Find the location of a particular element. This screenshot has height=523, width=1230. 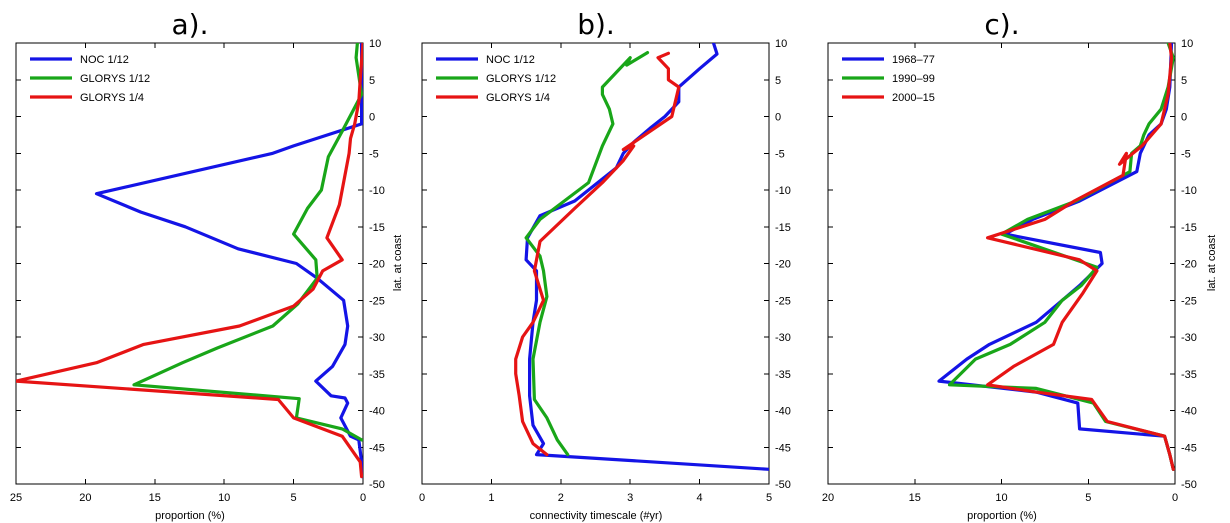

panel-a-y-axis-title: lat. at coast is located at coordinates (398, 263).